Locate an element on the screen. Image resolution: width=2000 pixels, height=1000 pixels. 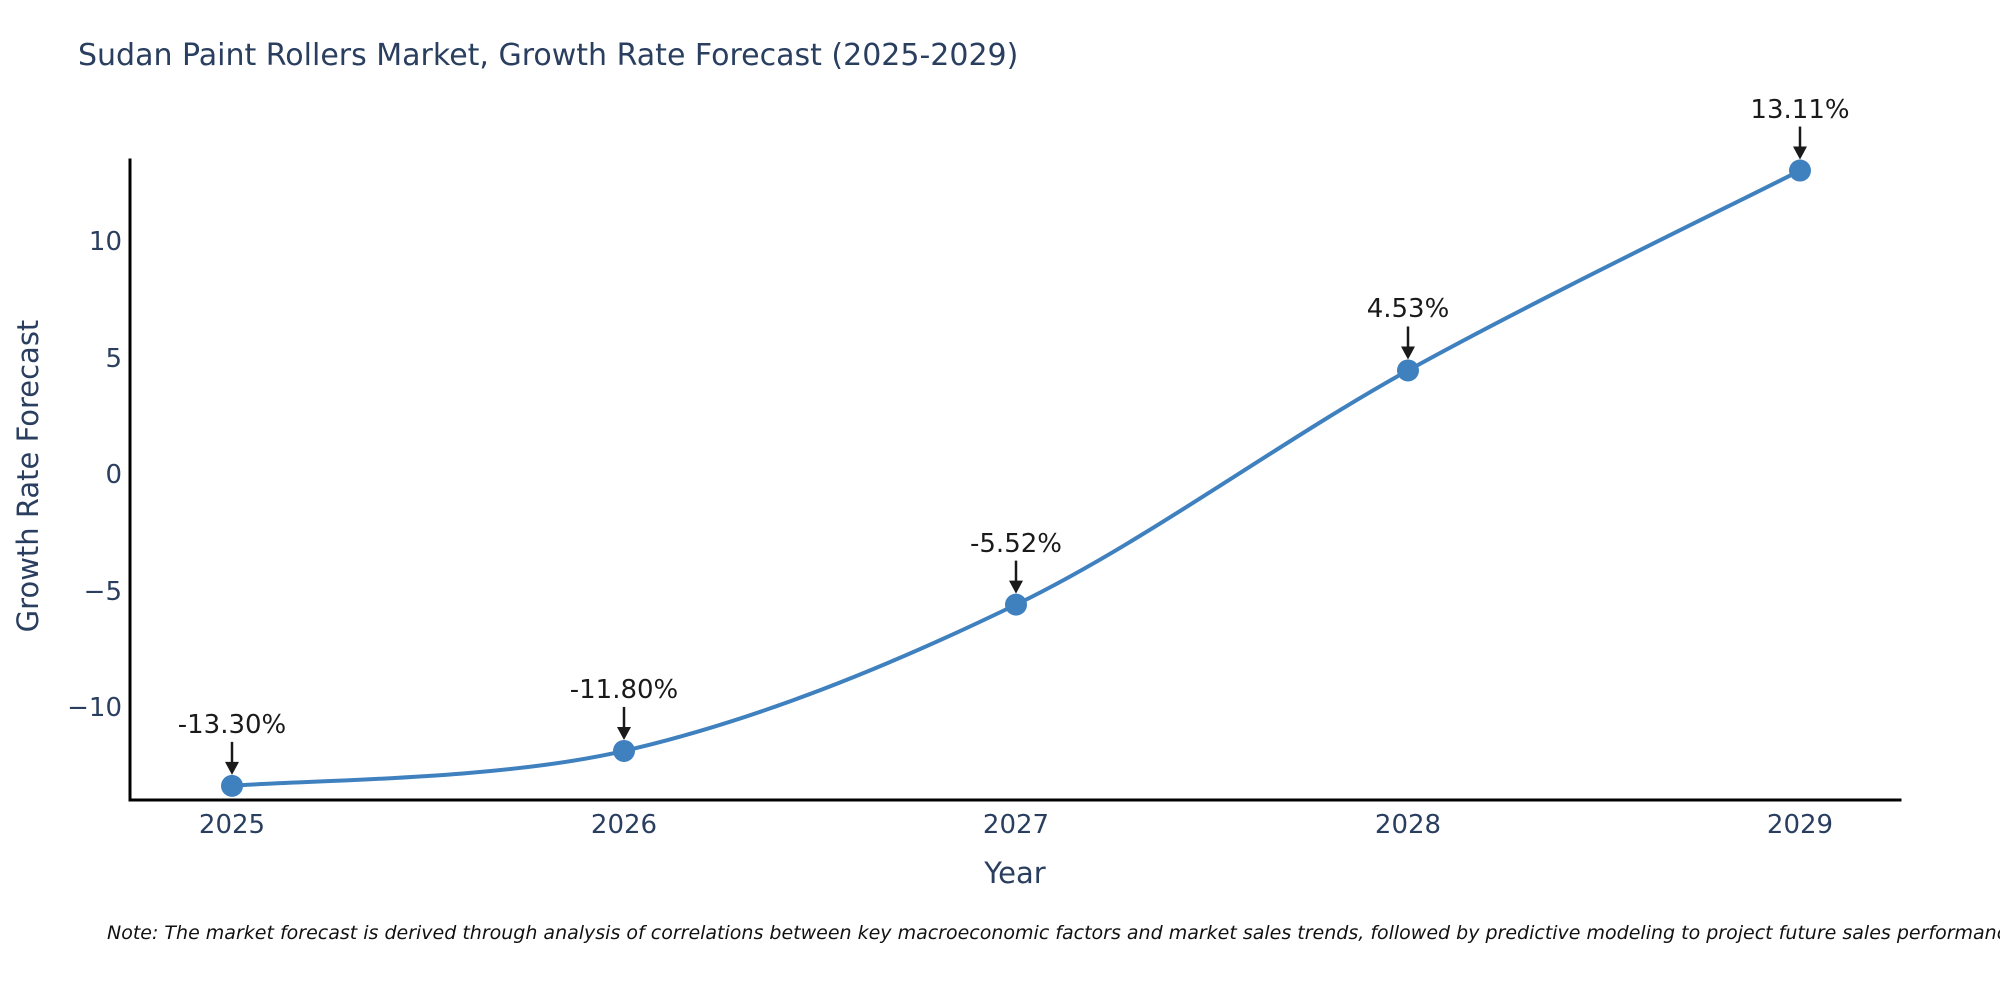
point-label-2028: 4.53% is located at coordinates (1408, 309).